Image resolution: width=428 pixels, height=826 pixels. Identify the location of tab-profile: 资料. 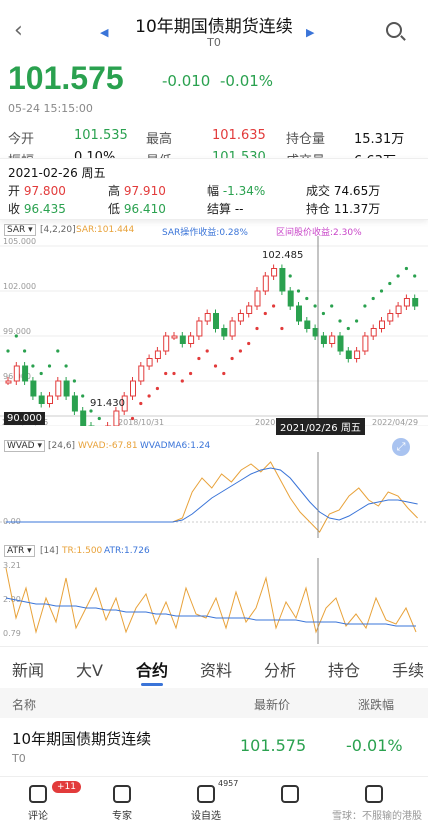
(216, 670).